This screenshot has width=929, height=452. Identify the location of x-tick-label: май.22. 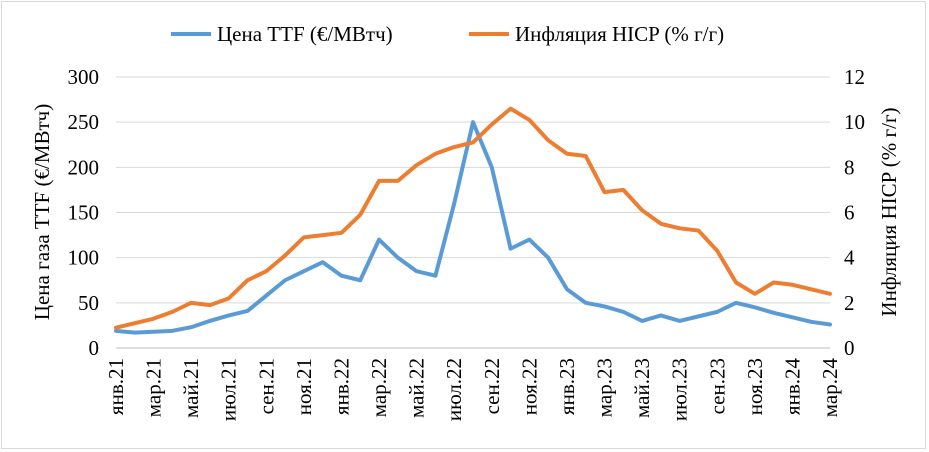
(417, 388).